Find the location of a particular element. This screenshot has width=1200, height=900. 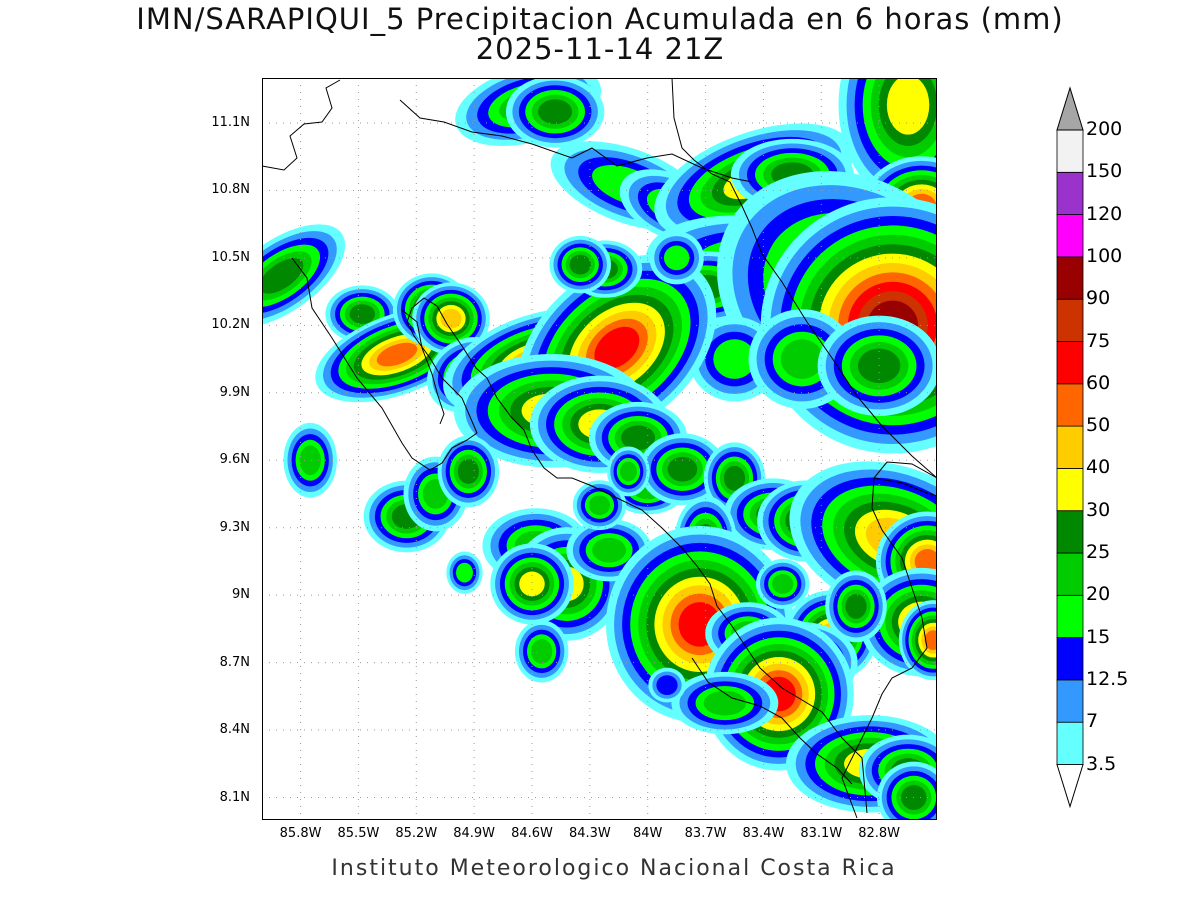

colorbar-level-label: 20 is located at coordinates (1098, 594).